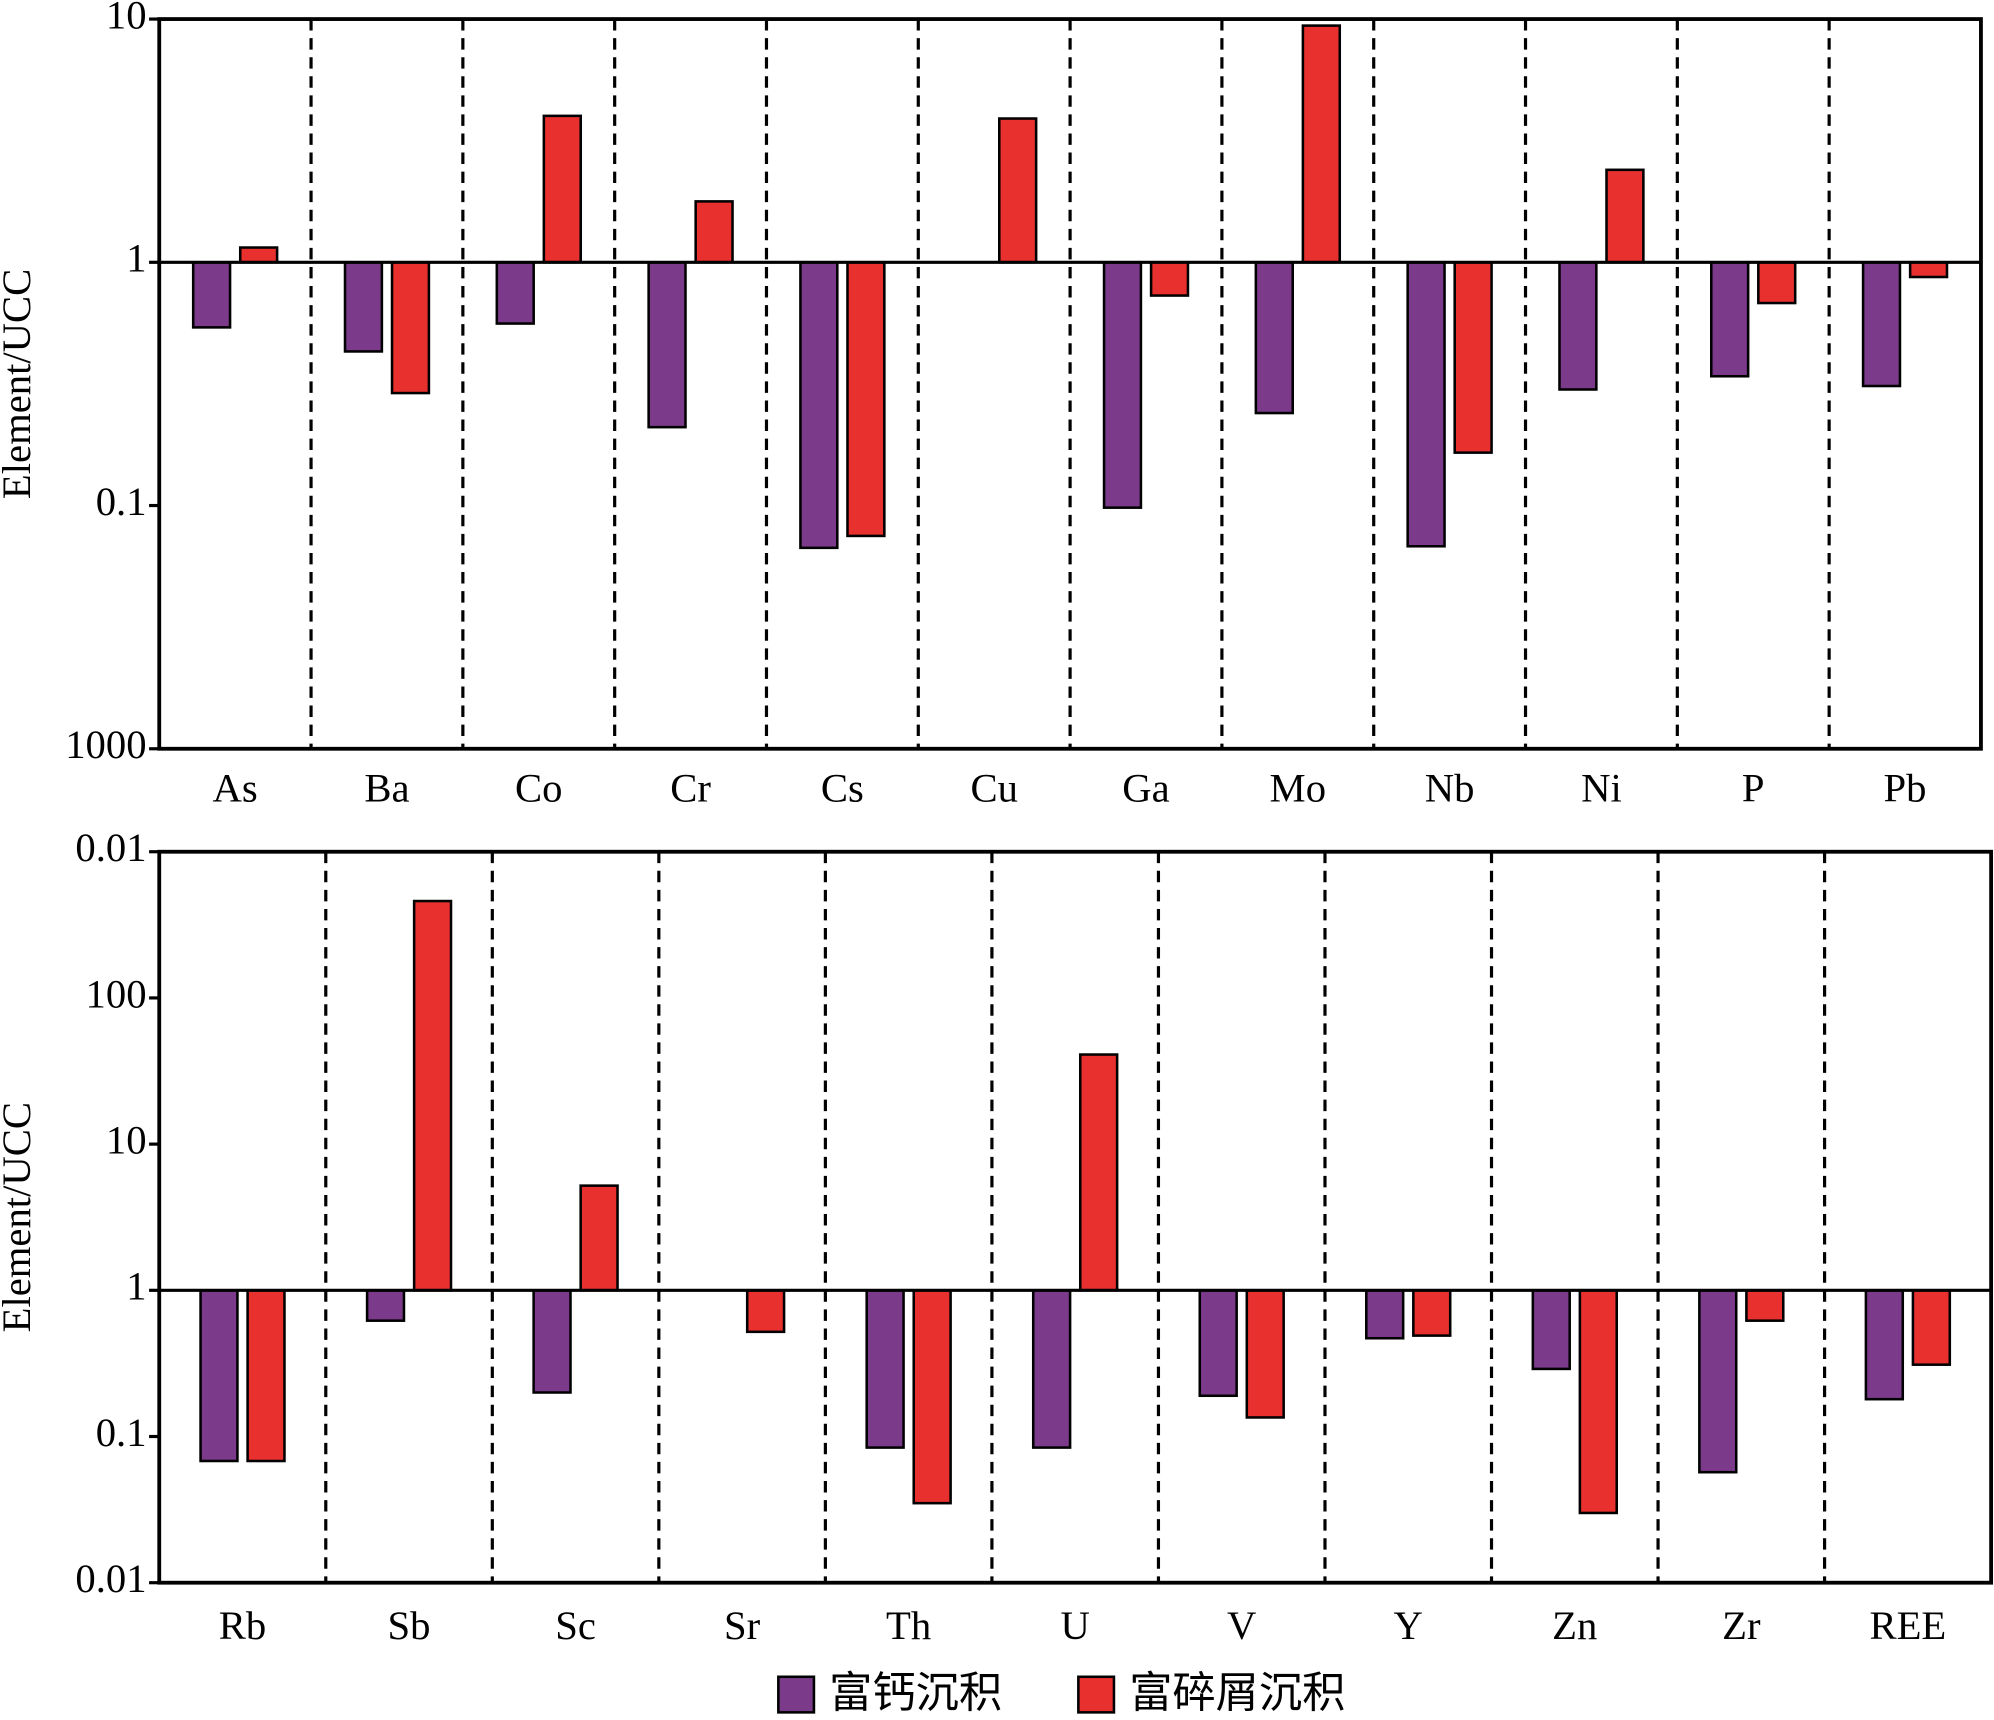  What do you see at coordinates (1574, 1625) in the screenshot?
I see `x-tick-label: Zn` at bounding box center [1574, 1625].